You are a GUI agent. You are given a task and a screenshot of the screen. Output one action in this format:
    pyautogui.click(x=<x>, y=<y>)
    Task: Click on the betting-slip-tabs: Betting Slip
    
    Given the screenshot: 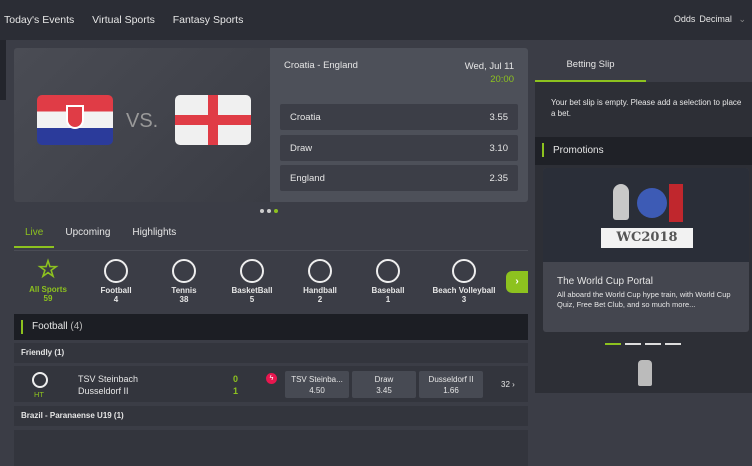 What is the action you would take?
    pyautogui.click(x=643, y=65)
    